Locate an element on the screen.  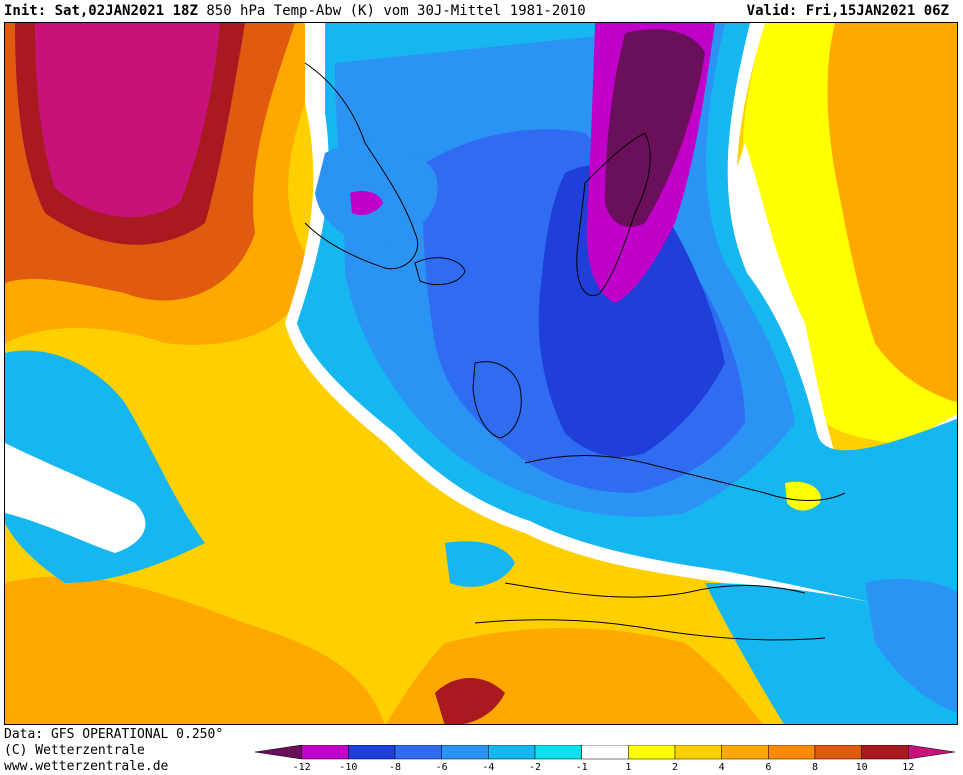
iceland-coastline is located at coordinates (440, 271).